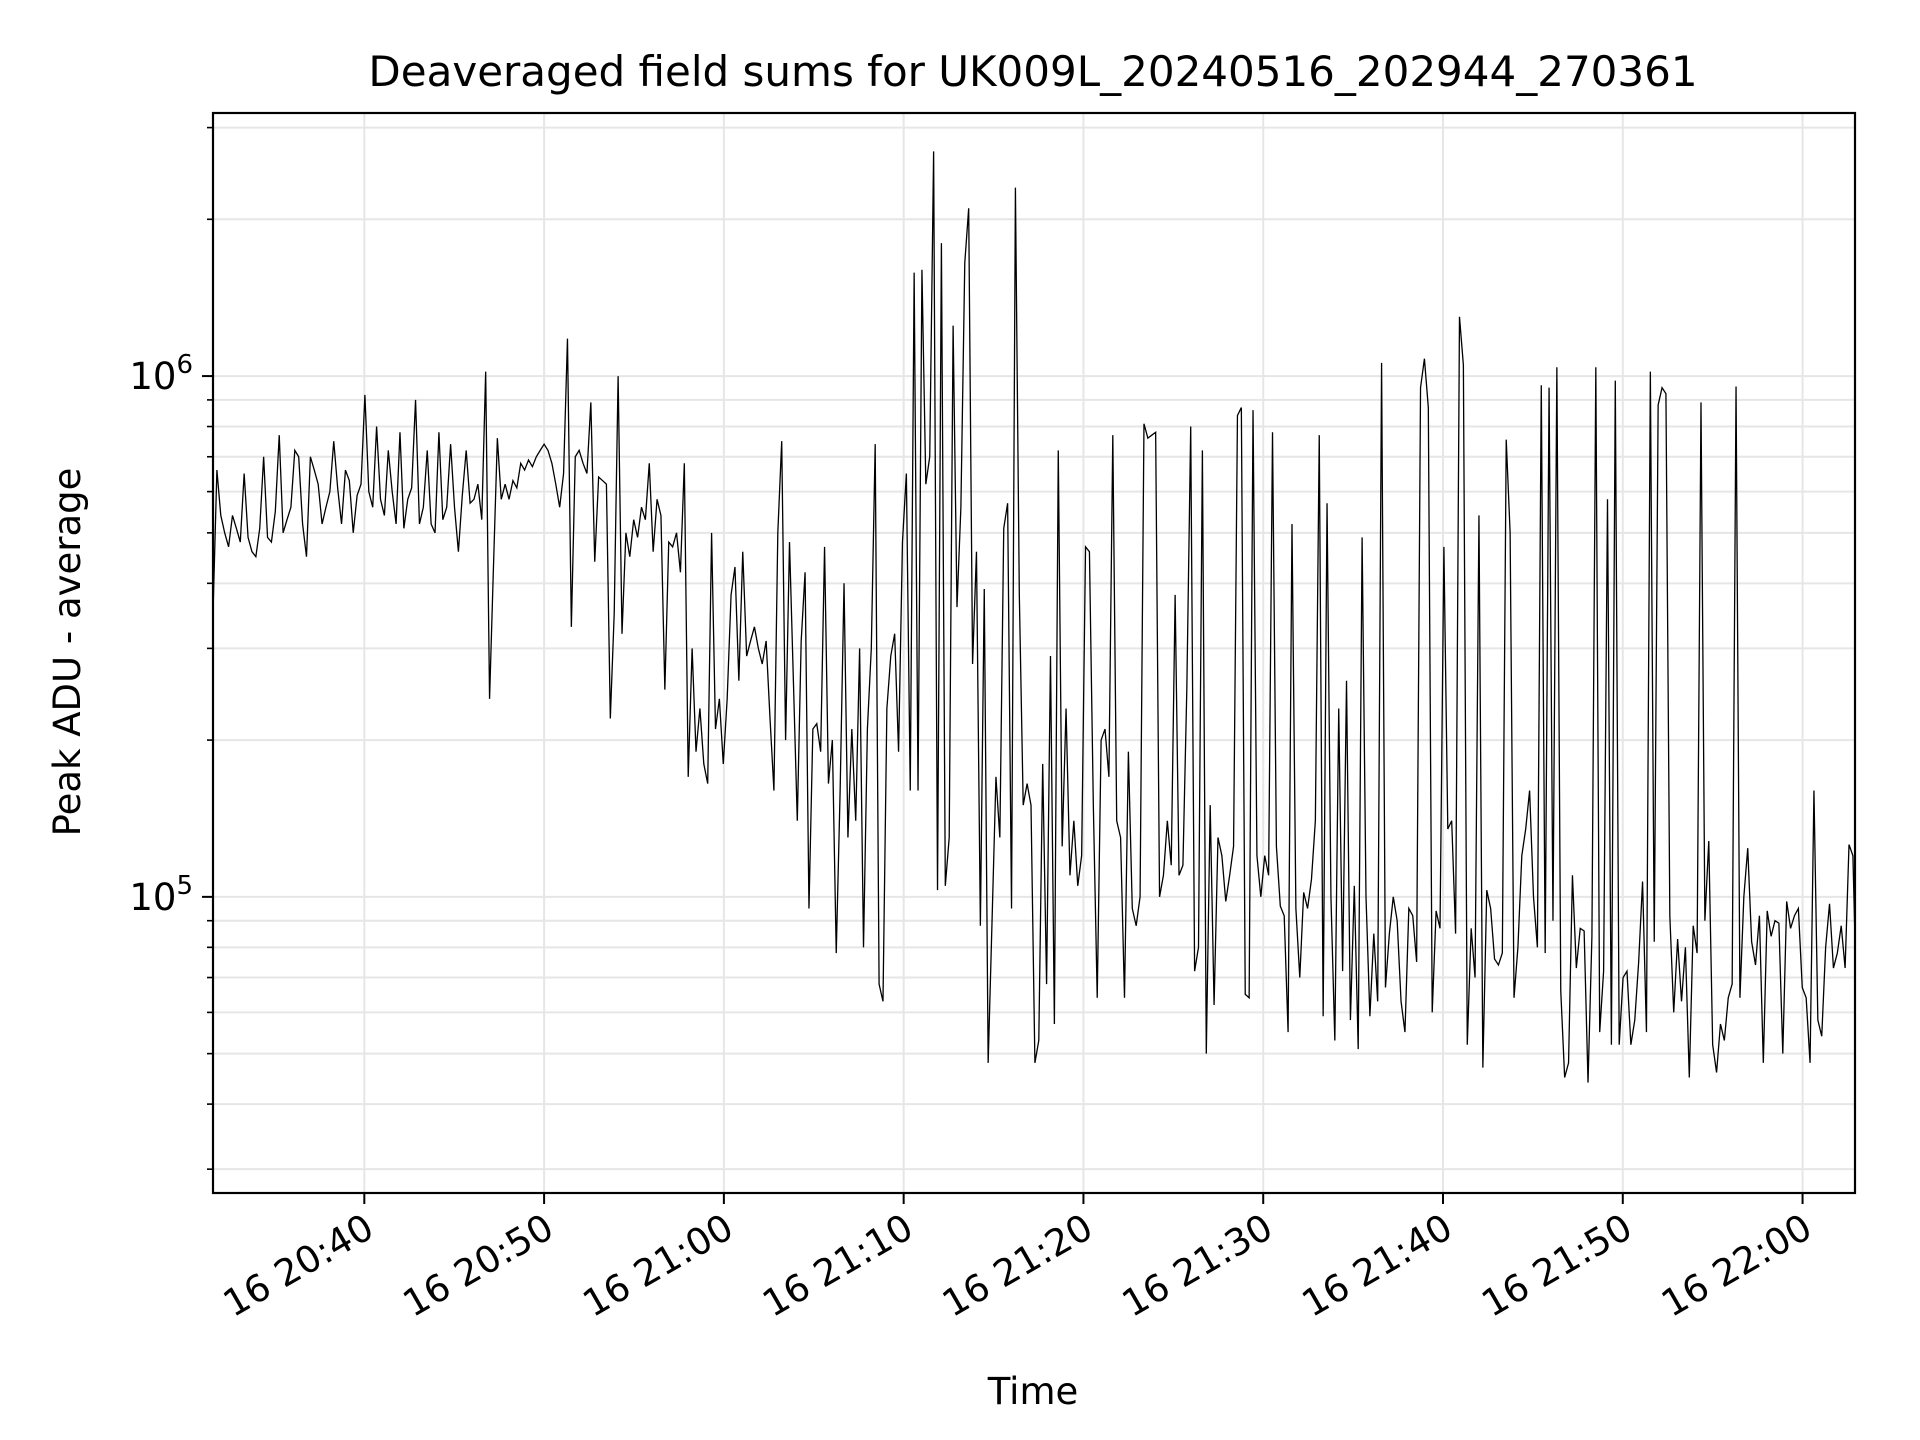  What do you see at coordinates (171, 648) in the screenshot?
I see `y-axis: 105 106` at bounding box center [171, 648].